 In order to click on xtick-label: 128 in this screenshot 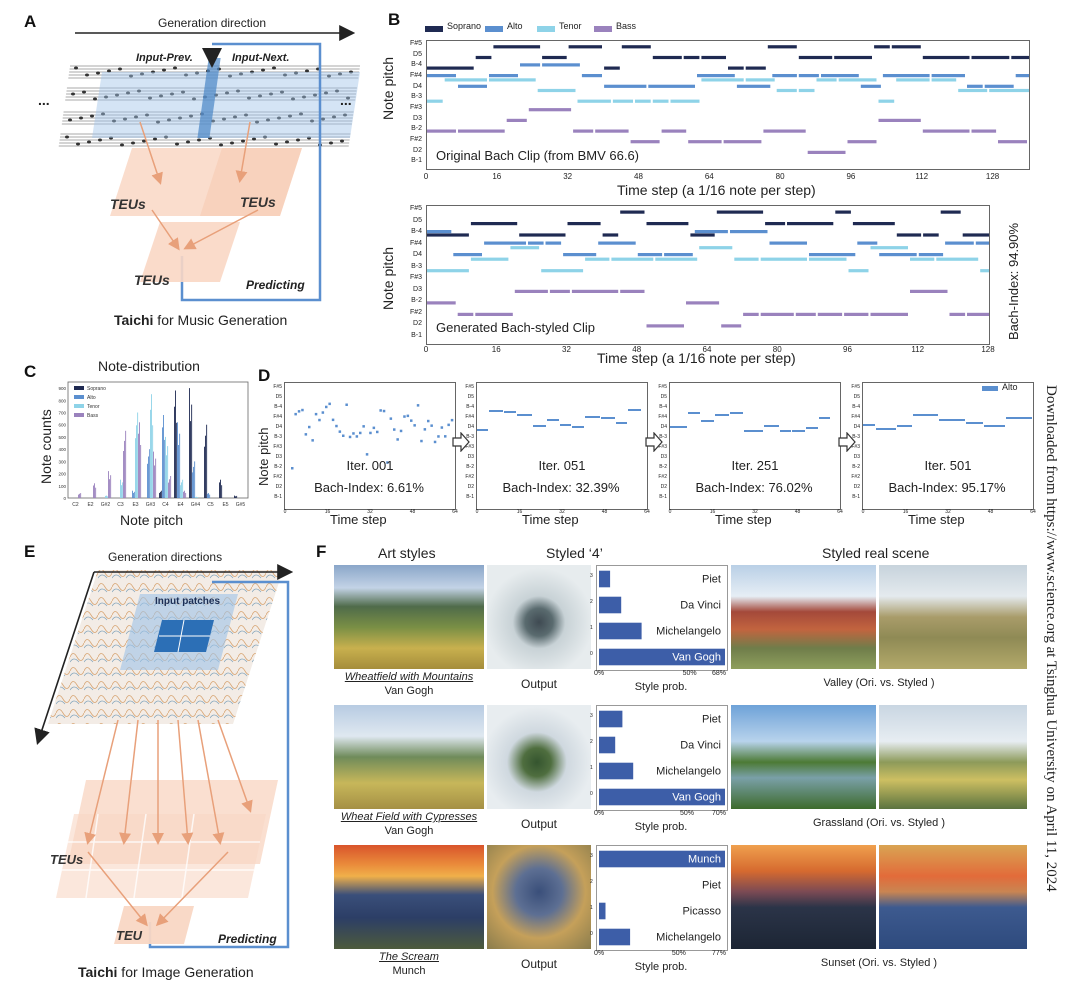, I will do `click(988, 349)`.